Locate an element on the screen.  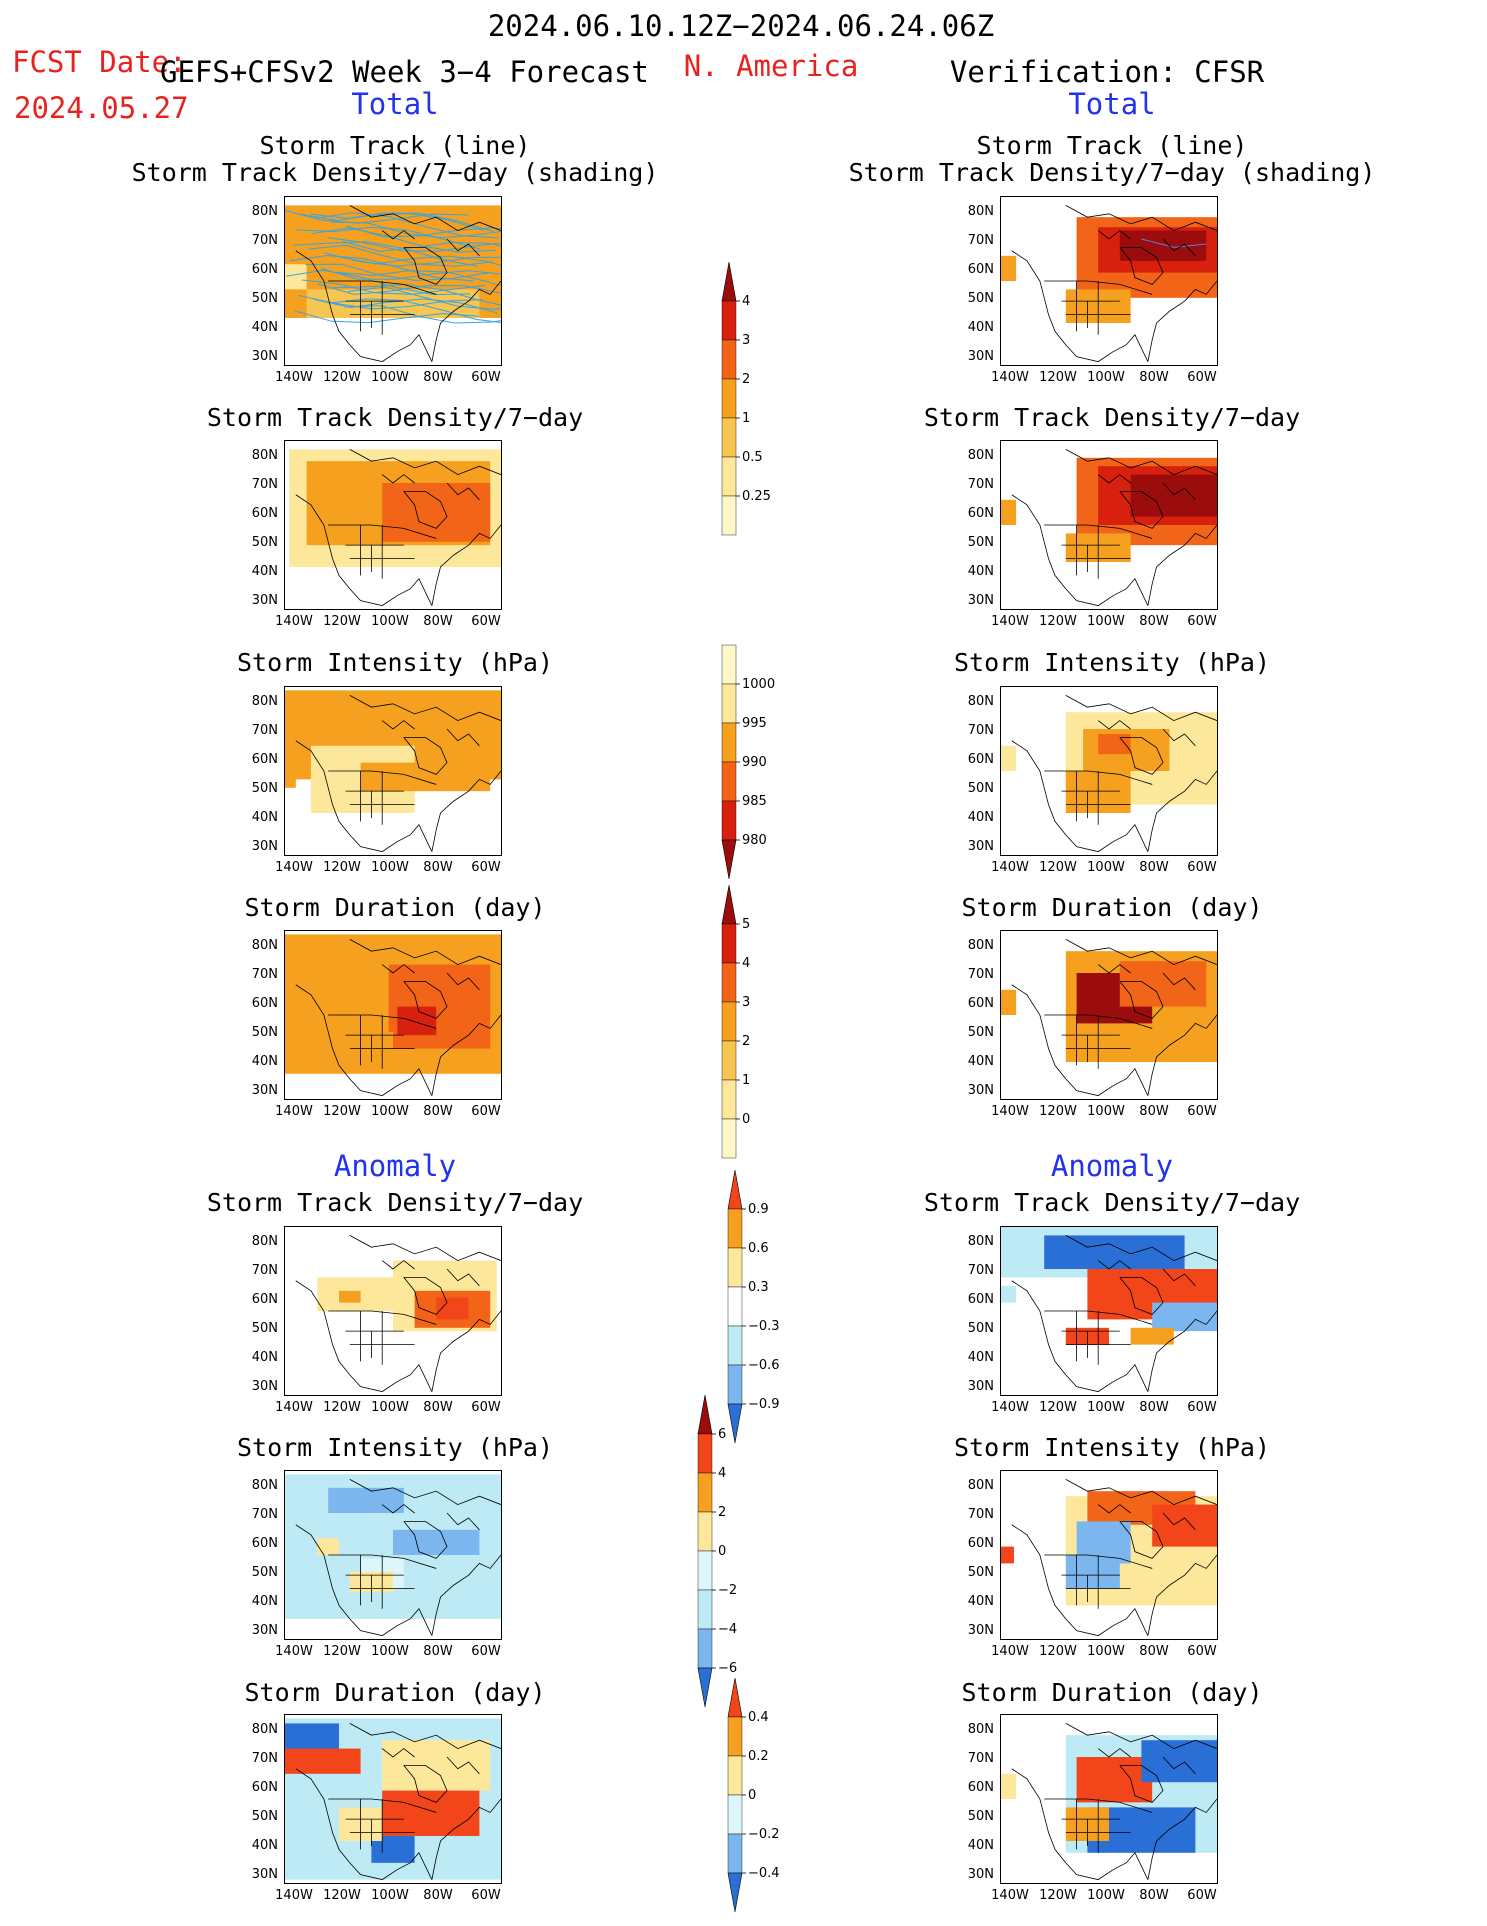
map-panel-track-forecast is located at coordinates (393, 281).